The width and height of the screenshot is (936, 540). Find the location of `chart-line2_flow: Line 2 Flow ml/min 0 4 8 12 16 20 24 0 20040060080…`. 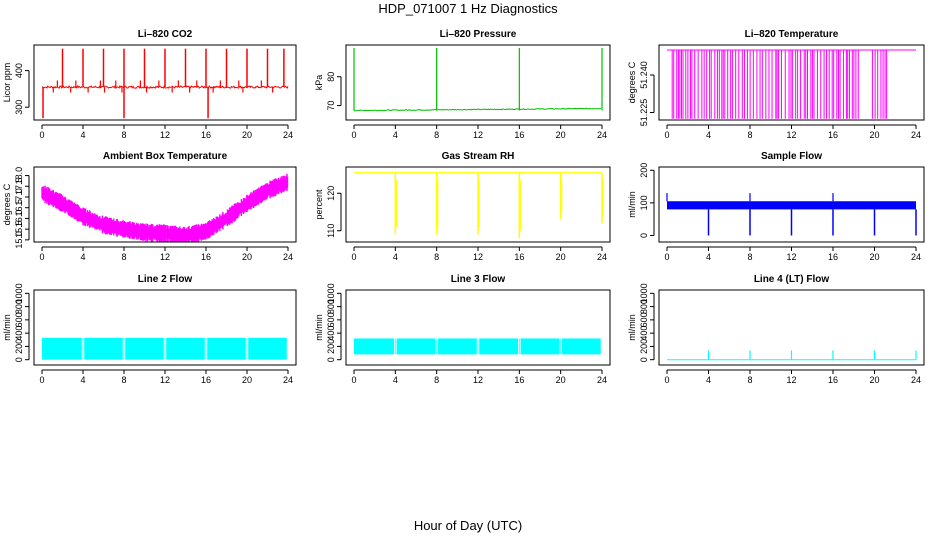

chart-line2_flow: Line 2 Flow ml/min 0 4 8 12 16 20 24 0 20040060080… is located at coordinates (149, 329).